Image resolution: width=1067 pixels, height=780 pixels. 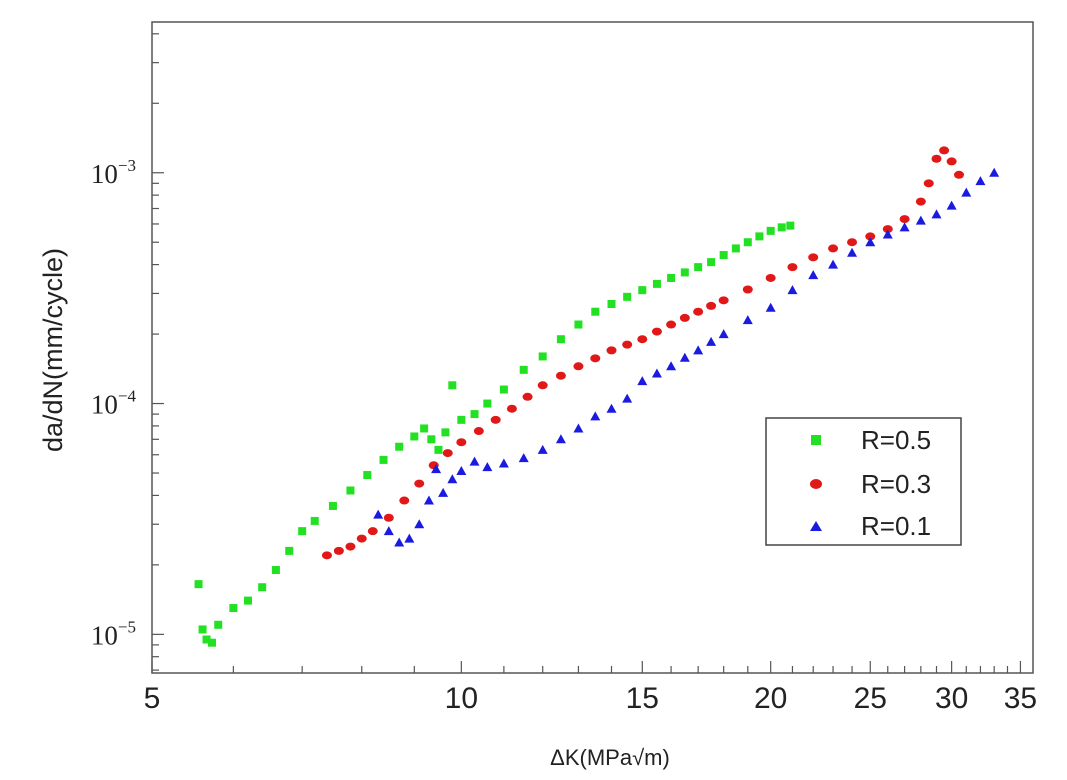 What do you see at coordinates (610, 757) in the screenshot?
I see `x-axis-title: ΔK(MPa√m)` at bounding box center [610, 757].